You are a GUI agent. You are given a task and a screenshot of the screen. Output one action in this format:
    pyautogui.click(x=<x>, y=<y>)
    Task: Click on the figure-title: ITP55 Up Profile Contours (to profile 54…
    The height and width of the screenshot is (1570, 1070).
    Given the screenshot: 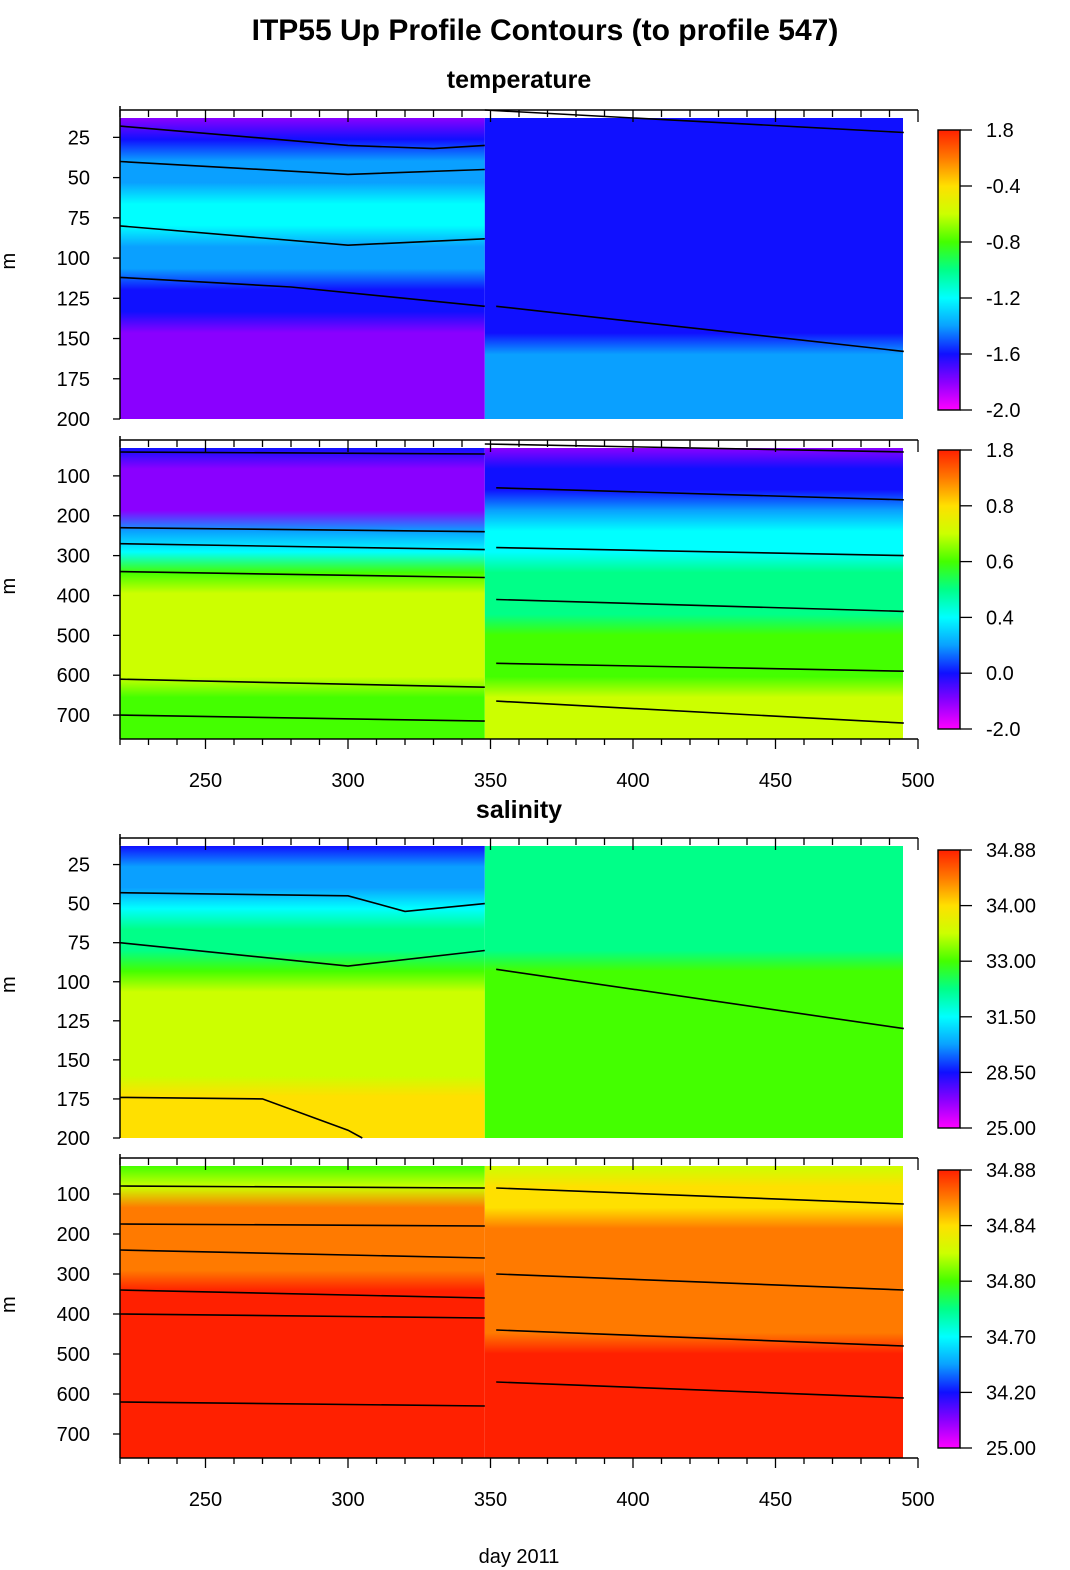 What is the action you would take?
    pyautogui.click(x=545, y=30)
    